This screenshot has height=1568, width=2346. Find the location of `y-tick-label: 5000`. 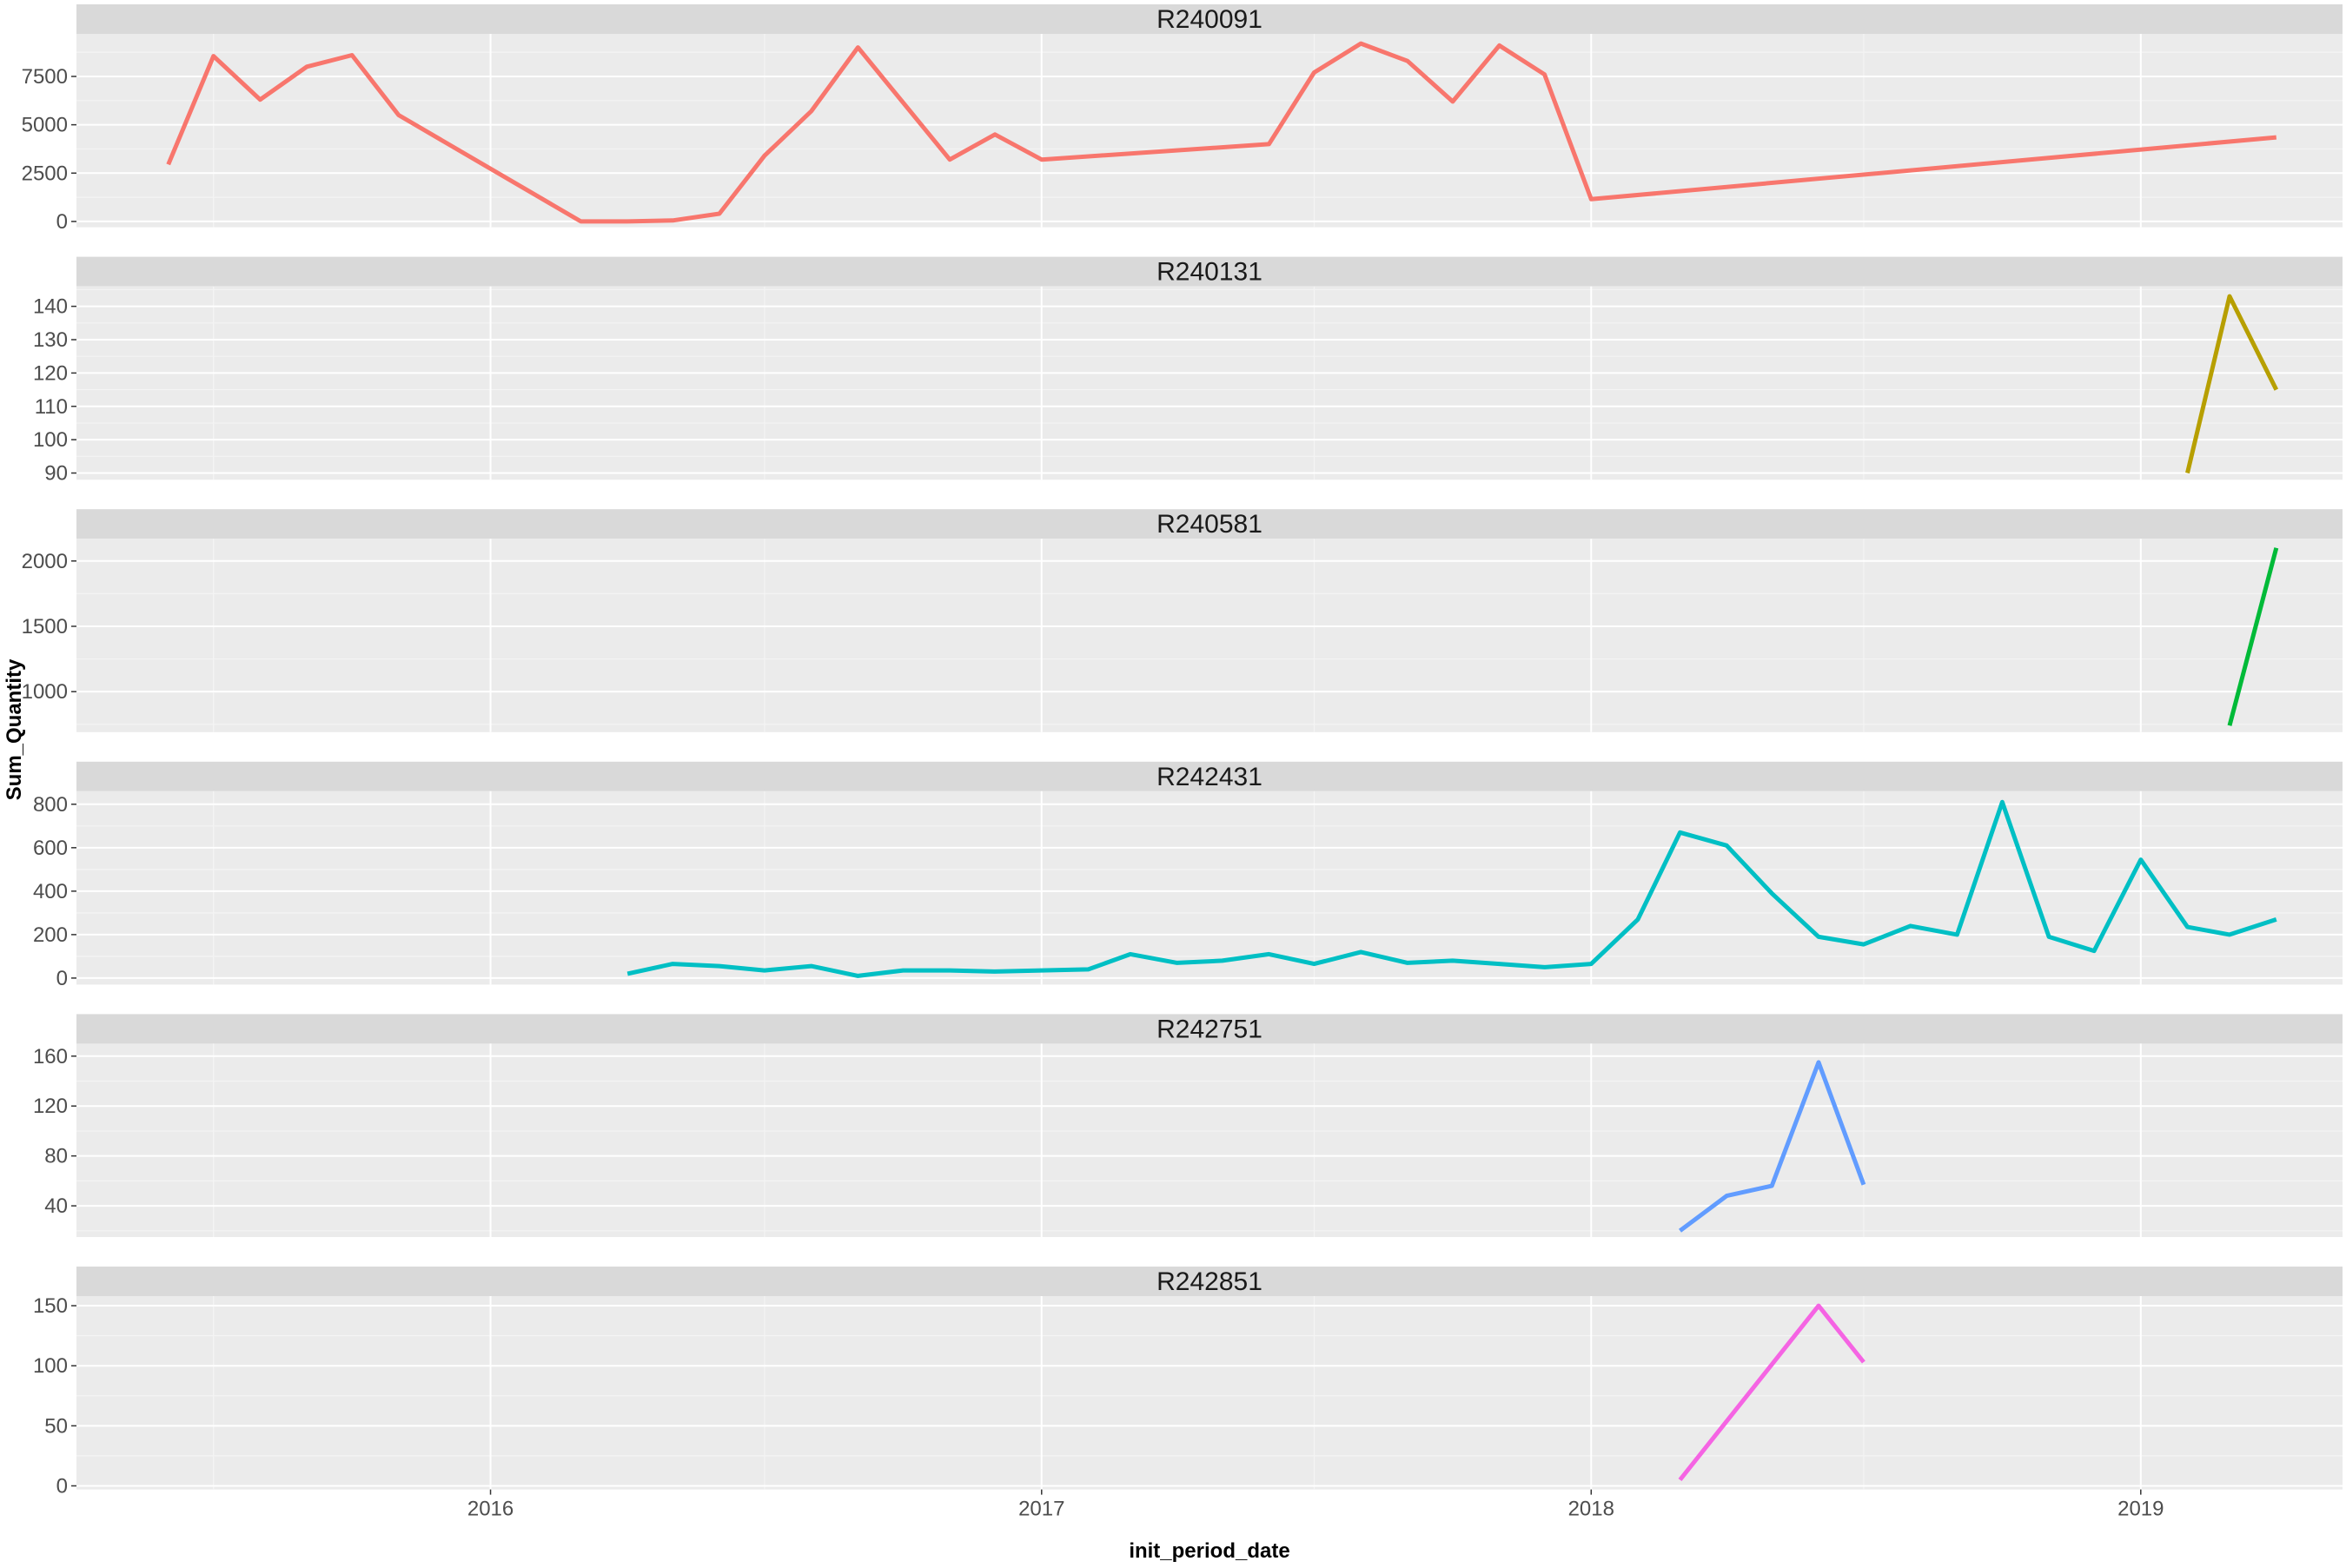

y-tick-label: 5000 is located at coordinates (45, 125).